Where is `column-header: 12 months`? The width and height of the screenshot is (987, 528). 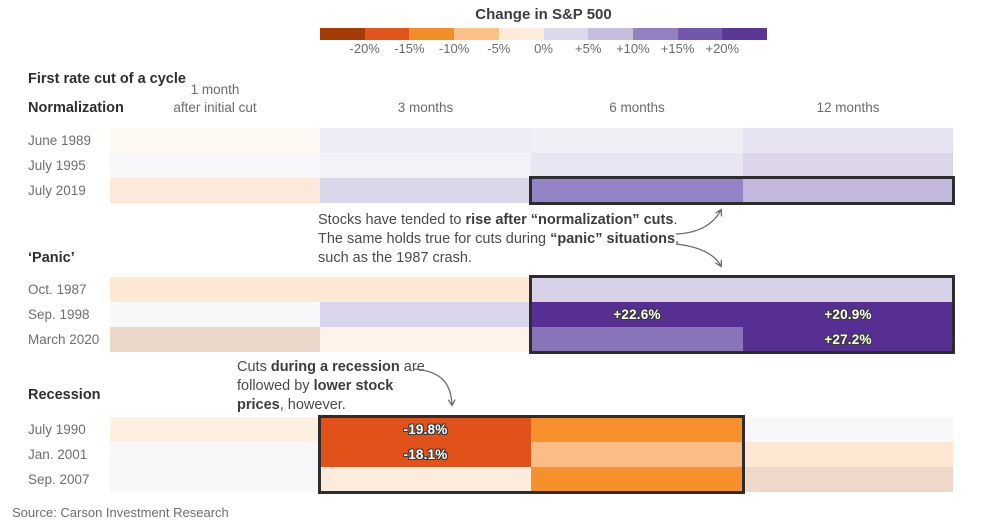
column-header: 12 months is located at coordinates (848, 107).